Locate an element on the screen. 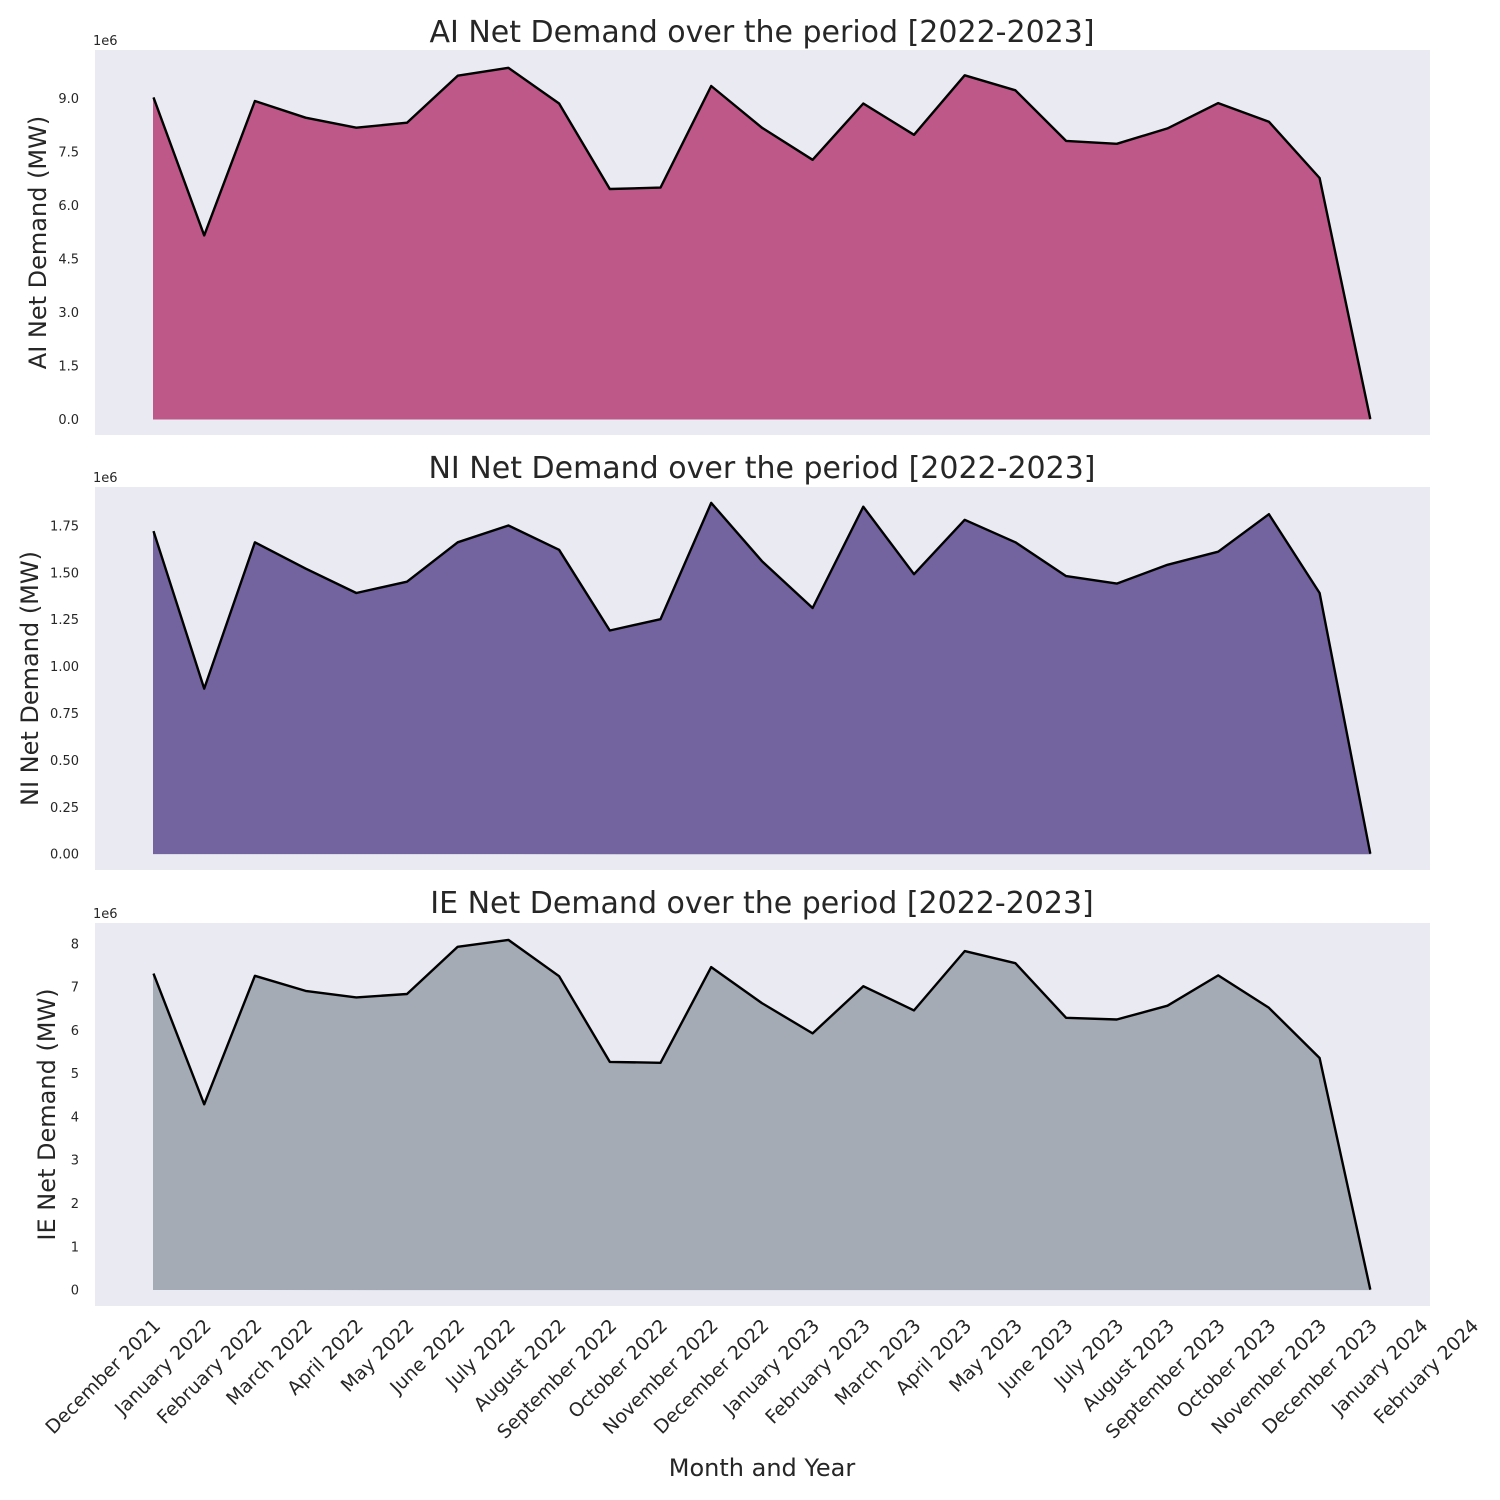 The image size is (1500, 1500). ai-y-axis-label: AI Net Demand (MW) is located at coordinates (38, 242).